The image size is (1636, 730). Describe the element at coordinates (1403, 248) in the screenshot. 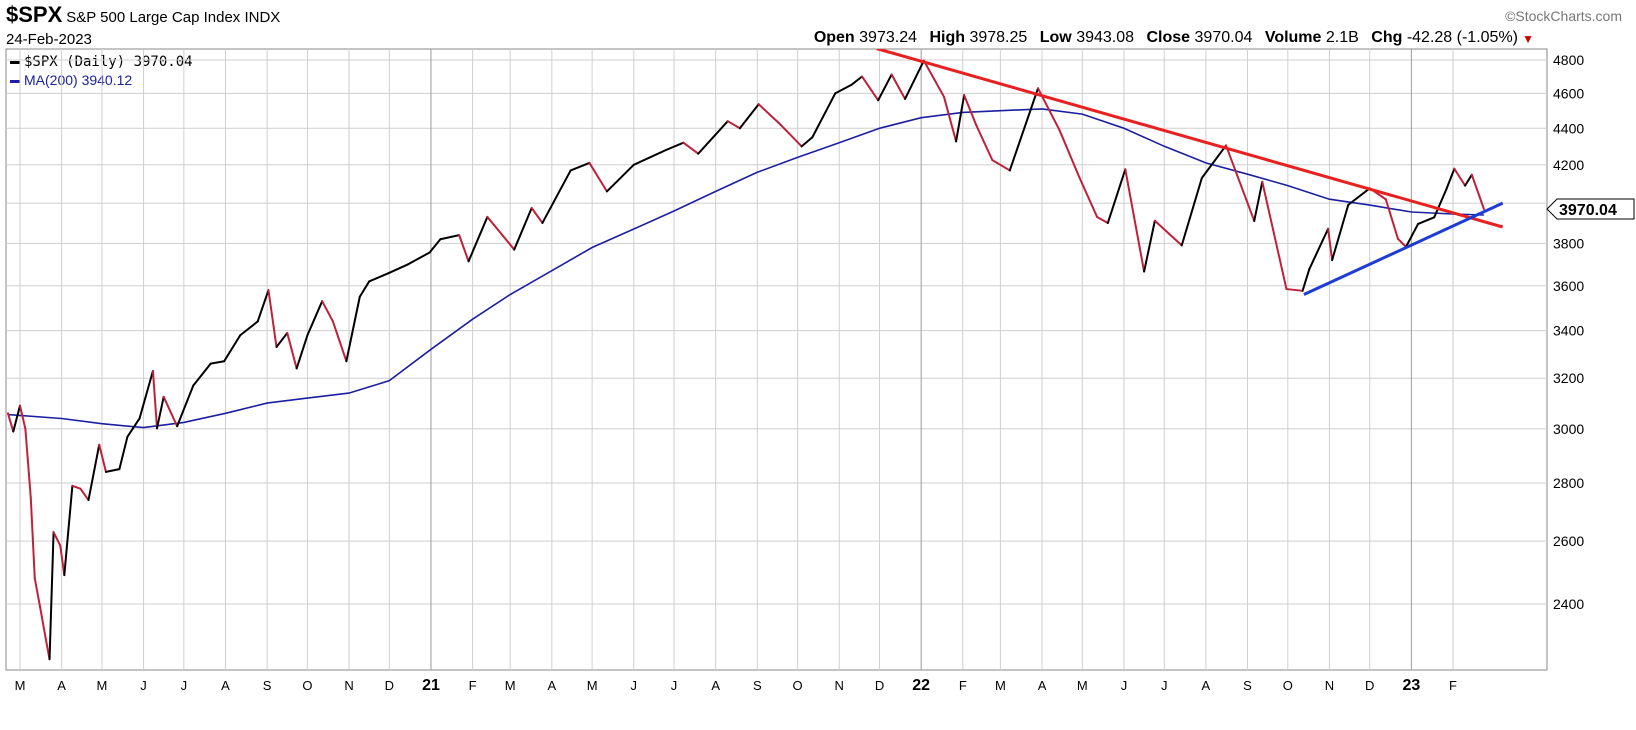

I see `support-trendline` at that location.